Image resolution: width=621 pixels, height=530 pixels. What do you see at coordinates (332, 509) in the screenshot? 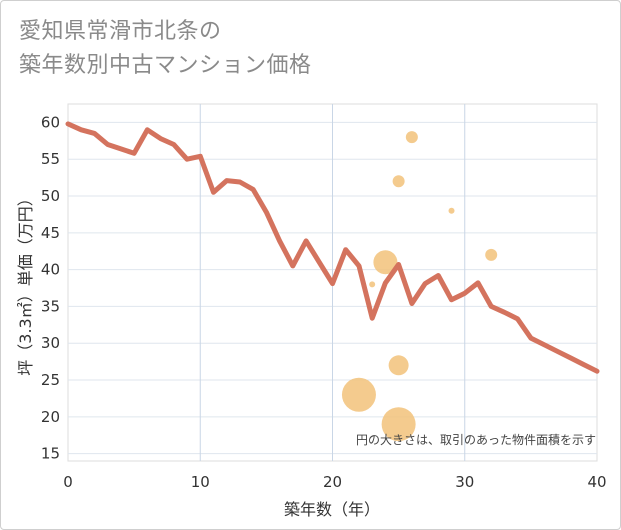
I see `x-axis-label: 築年数（年）` at bounding box center [332, 509].